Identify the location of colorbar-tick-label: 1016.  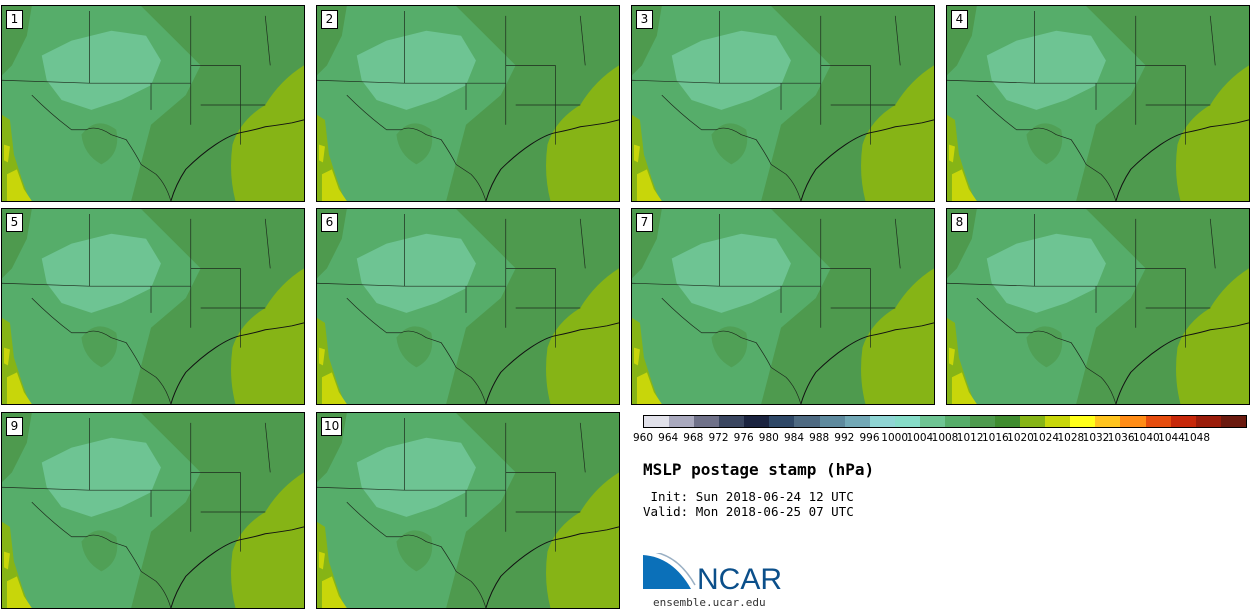
(995, 438).